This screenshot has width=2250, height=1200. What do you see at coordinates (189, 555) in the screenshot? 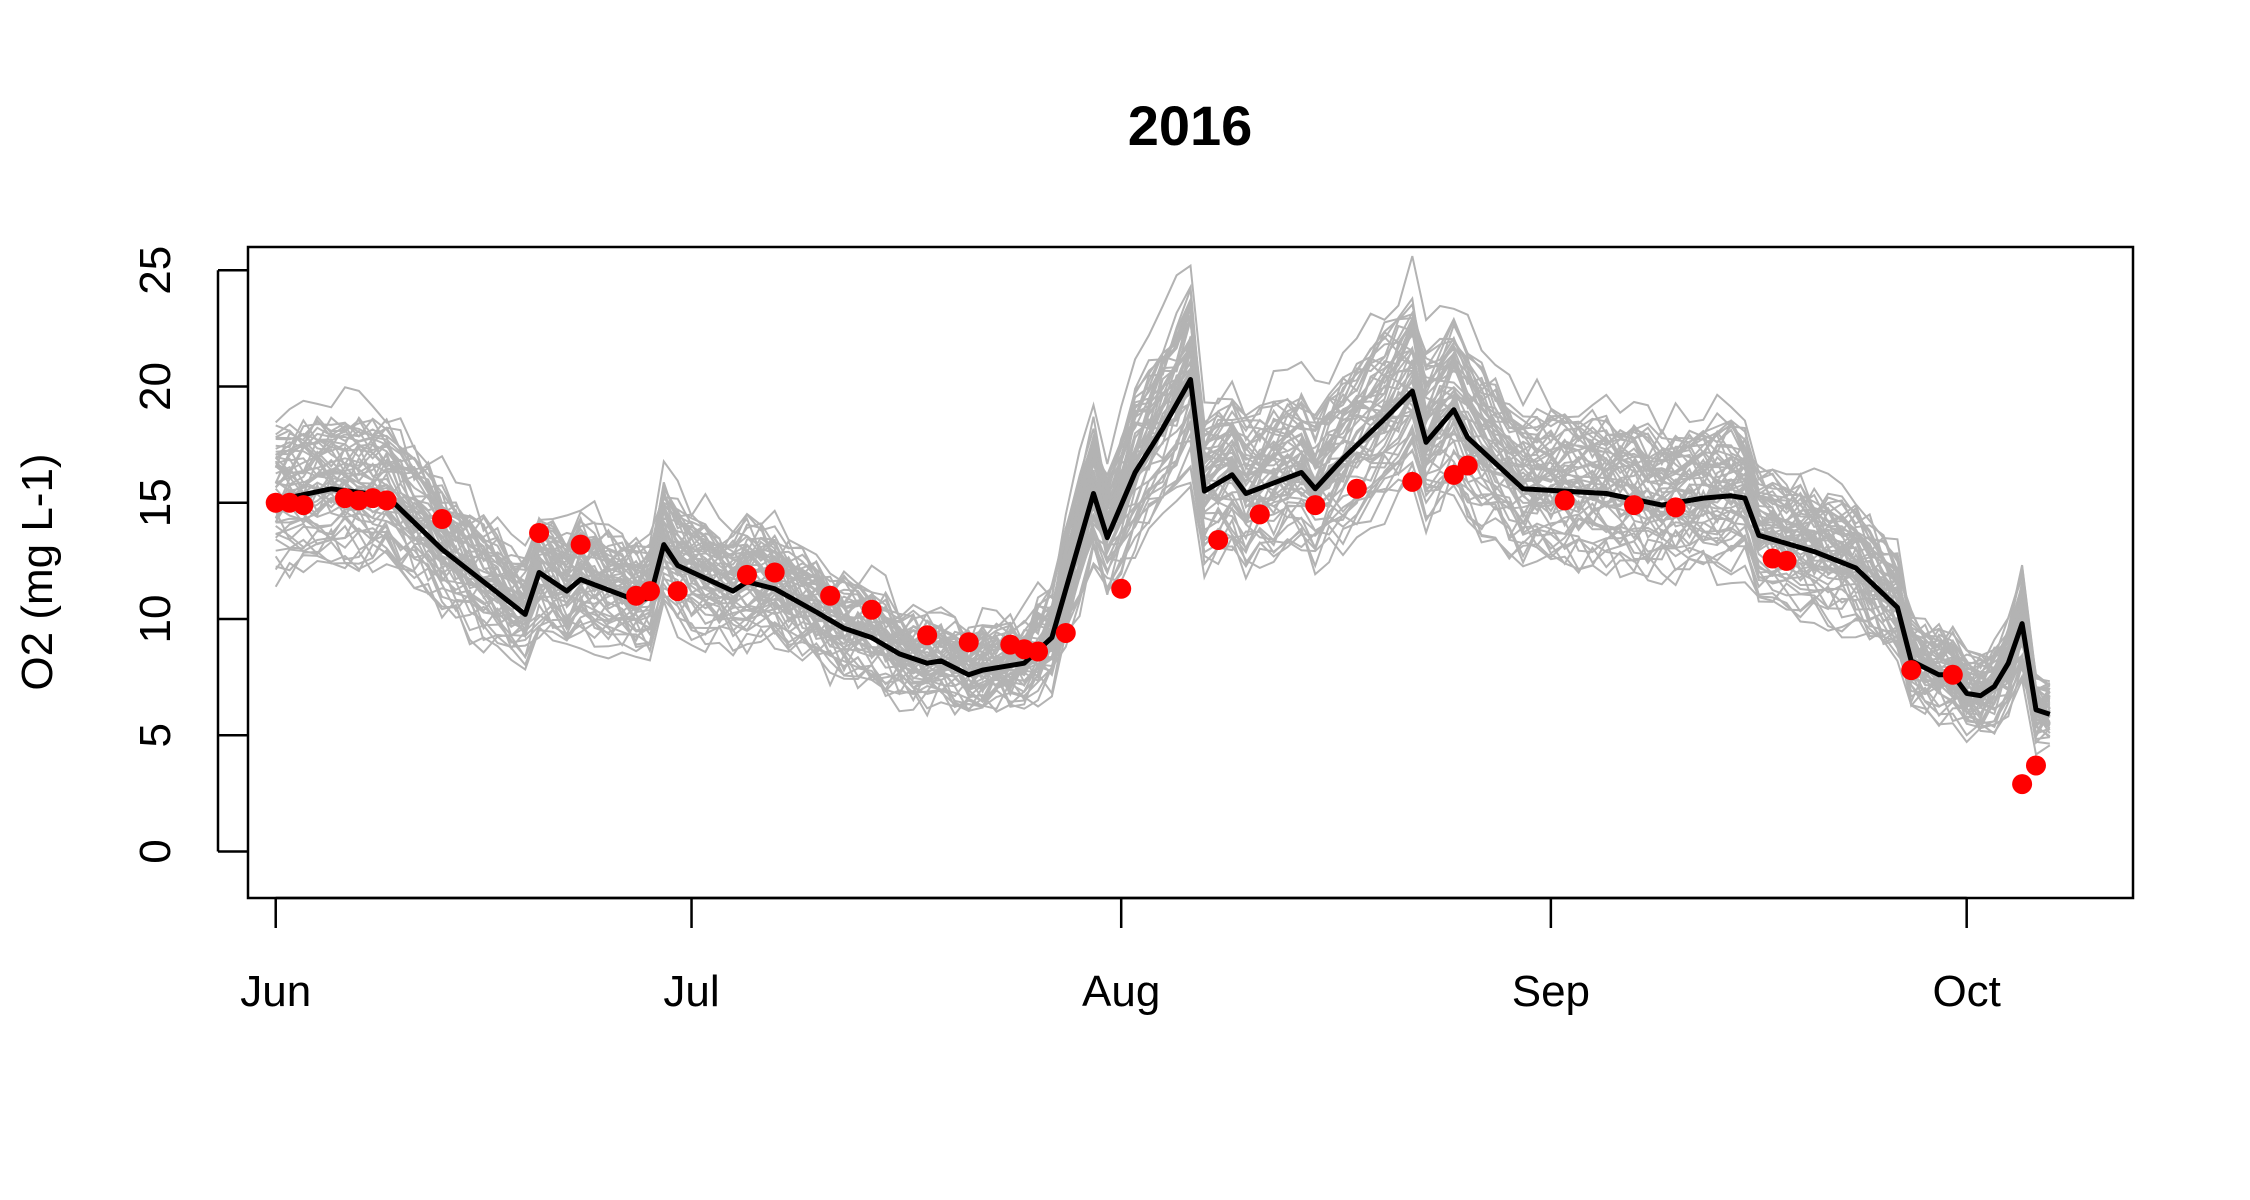
I see `y-axis: 0 5 10 15 20 25` at bounding box center [189, 555].